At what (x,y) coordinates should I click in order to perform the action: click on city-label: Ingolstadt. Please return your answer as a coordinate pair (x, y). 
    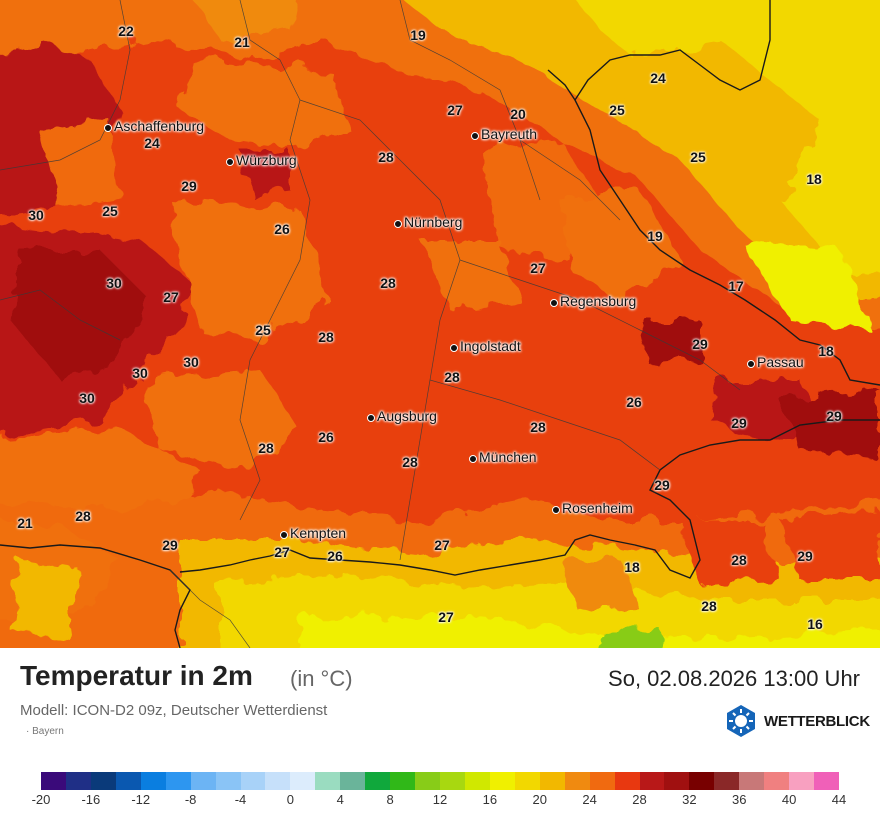
    Looking at the image, I should click on (490, 346).